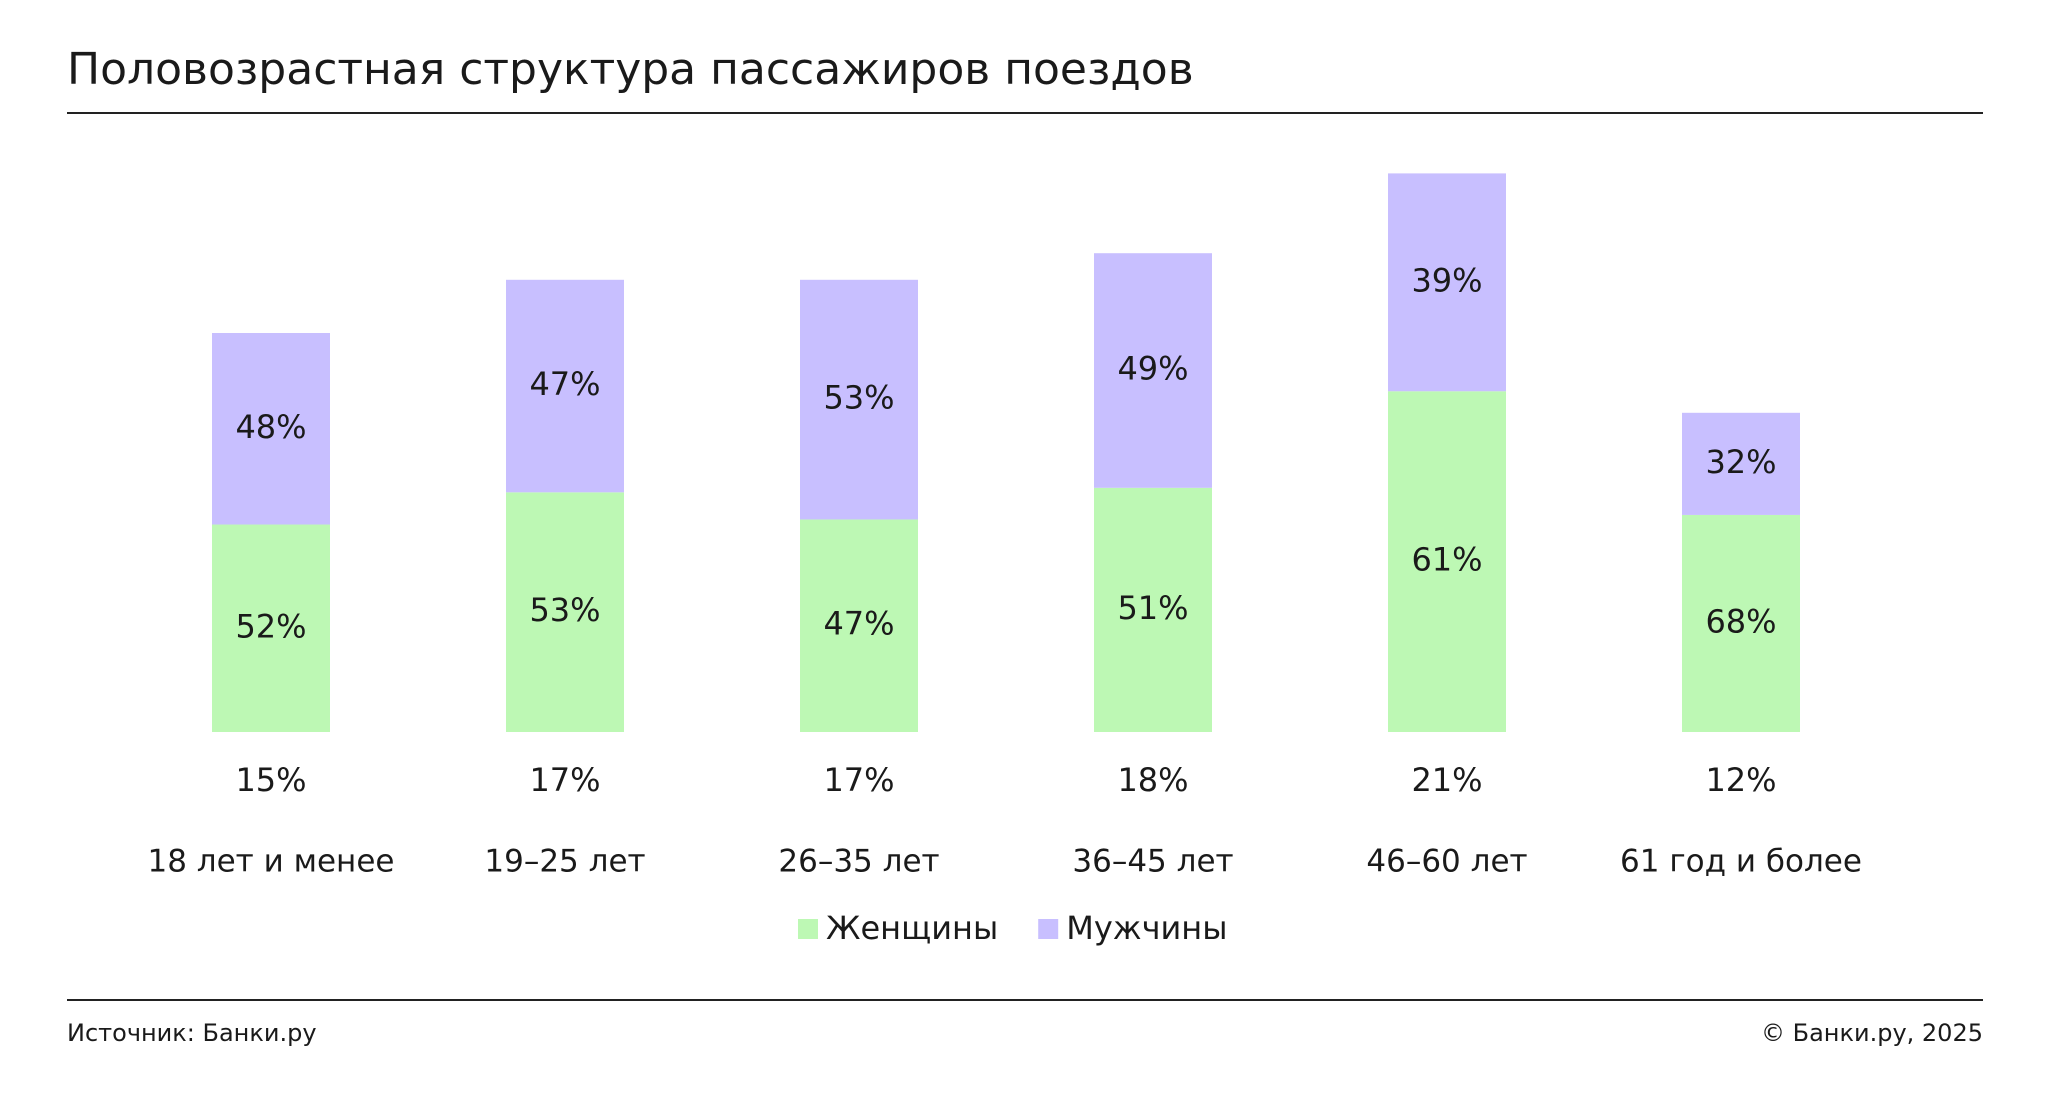 Image resolution: width=2049 pixels, height=1098 pixels. What do you see at coordinates (1741, 862) in the screenshot?
I see `category-label: 61 год и более` at bounding box center [1741, 862].